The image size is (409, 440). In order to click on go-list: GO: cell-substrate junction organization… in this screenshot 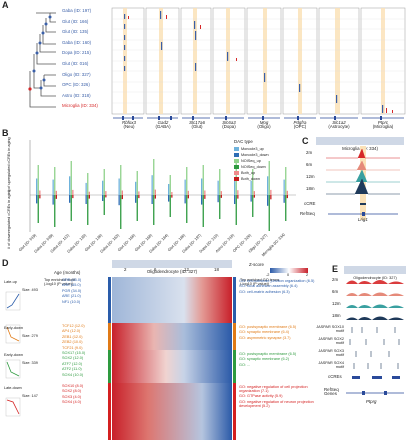, I will do `click(283, 287)`.